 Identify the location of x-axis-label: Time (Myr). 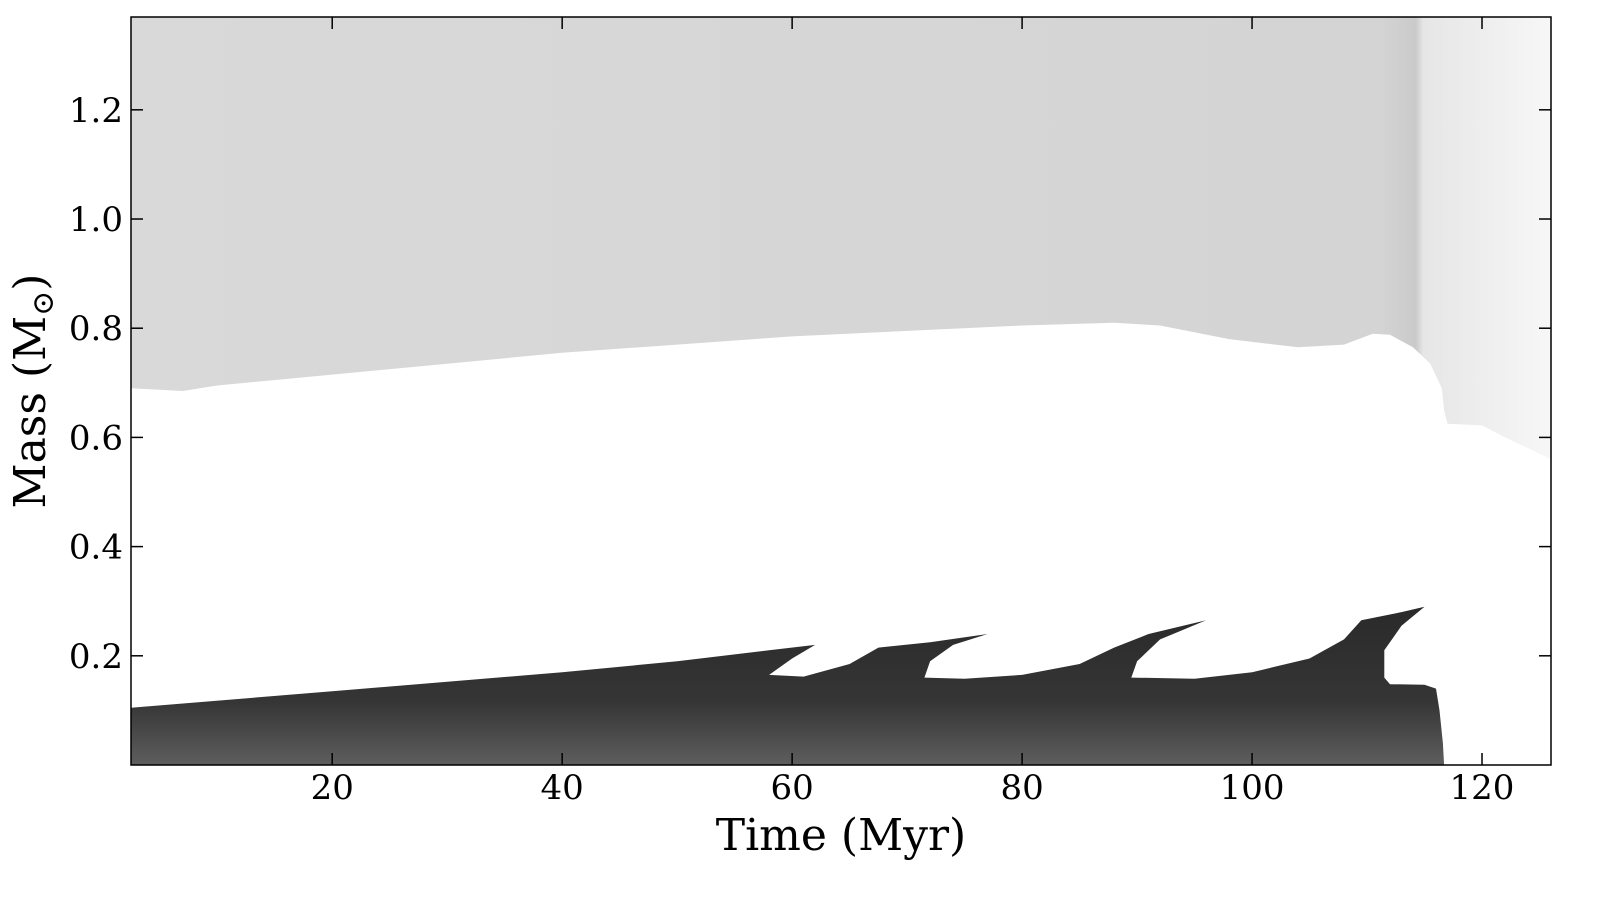
(841, 835).